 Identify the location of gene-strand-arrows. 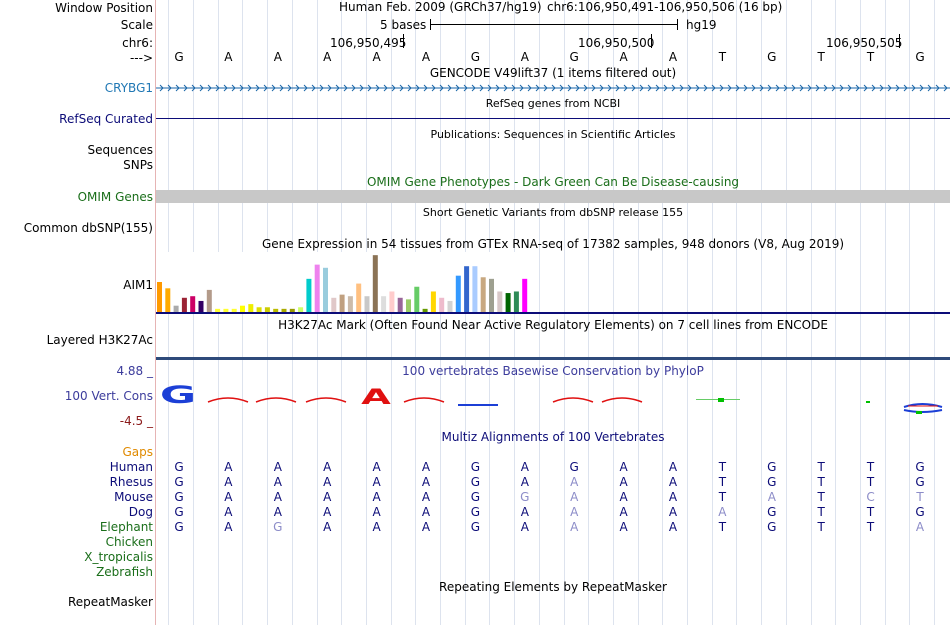
(553, 88).